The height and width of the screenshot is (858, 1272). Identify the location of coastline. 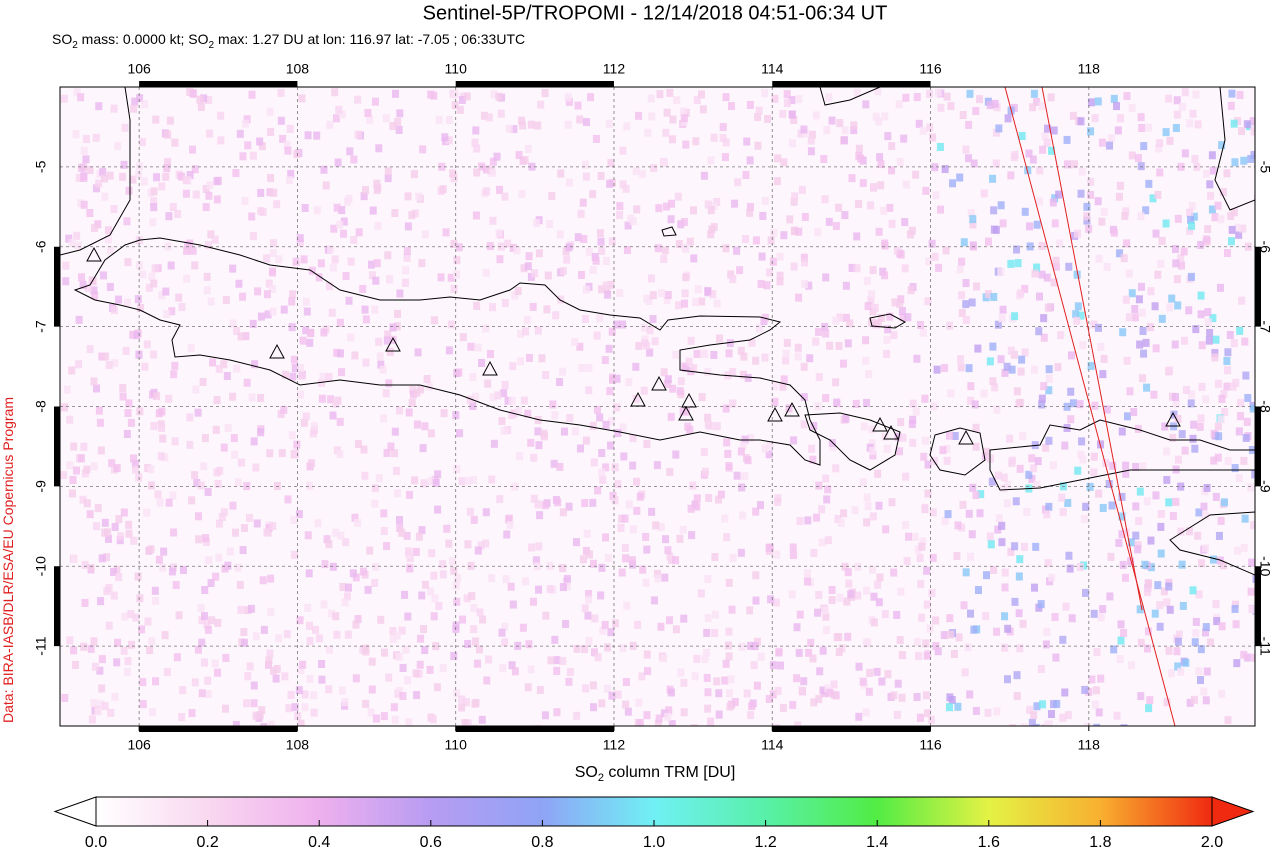
(888, 321).